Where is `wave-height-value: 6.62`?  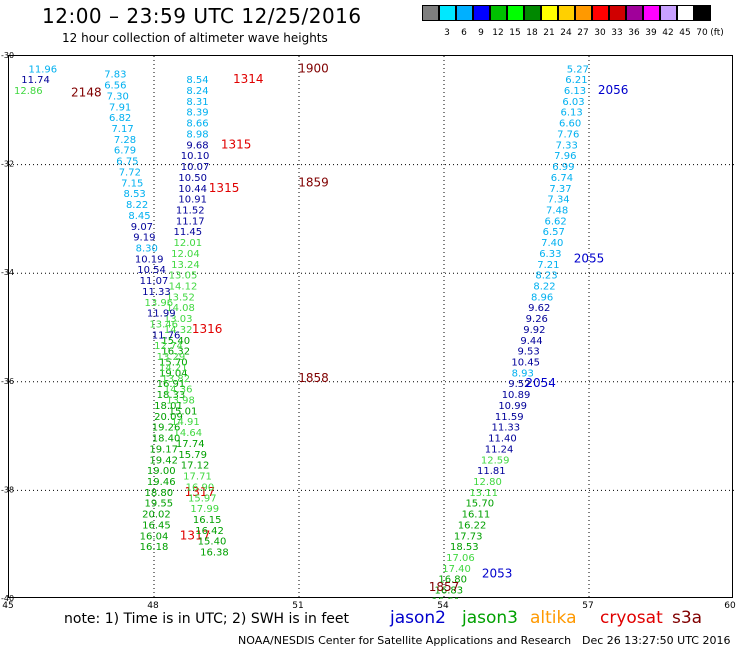
wave-height-value: 6.62 is located at coordinates (556, 221).